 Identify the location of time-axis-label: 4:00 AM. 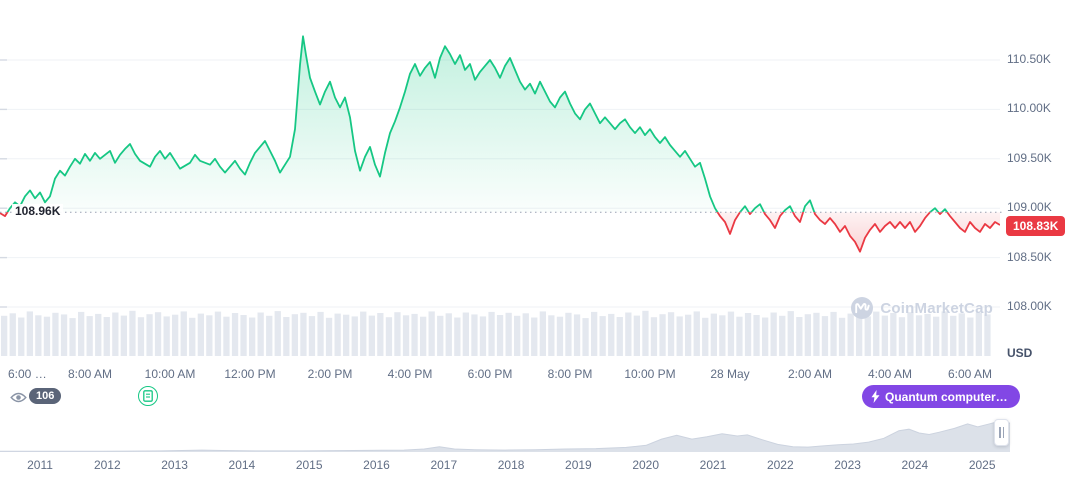
(890, 374).